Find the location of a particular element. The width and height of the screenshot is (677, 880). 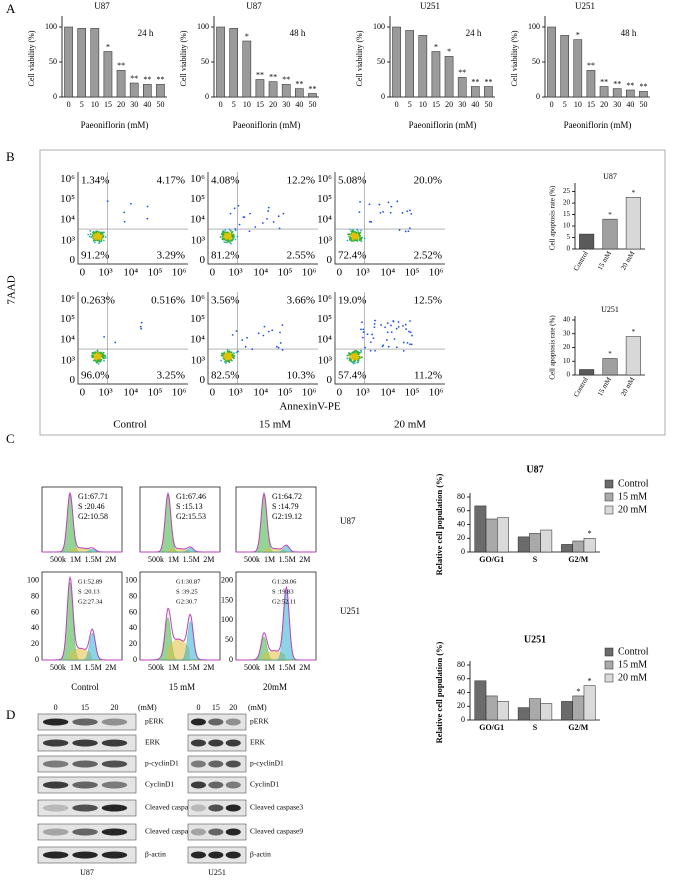

protein-label: β-actin is located at coordinates (155, 854).